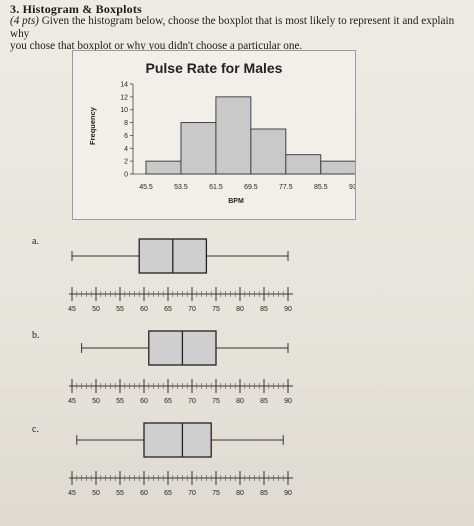  I want to click on option-label: c., so click(35, 429).